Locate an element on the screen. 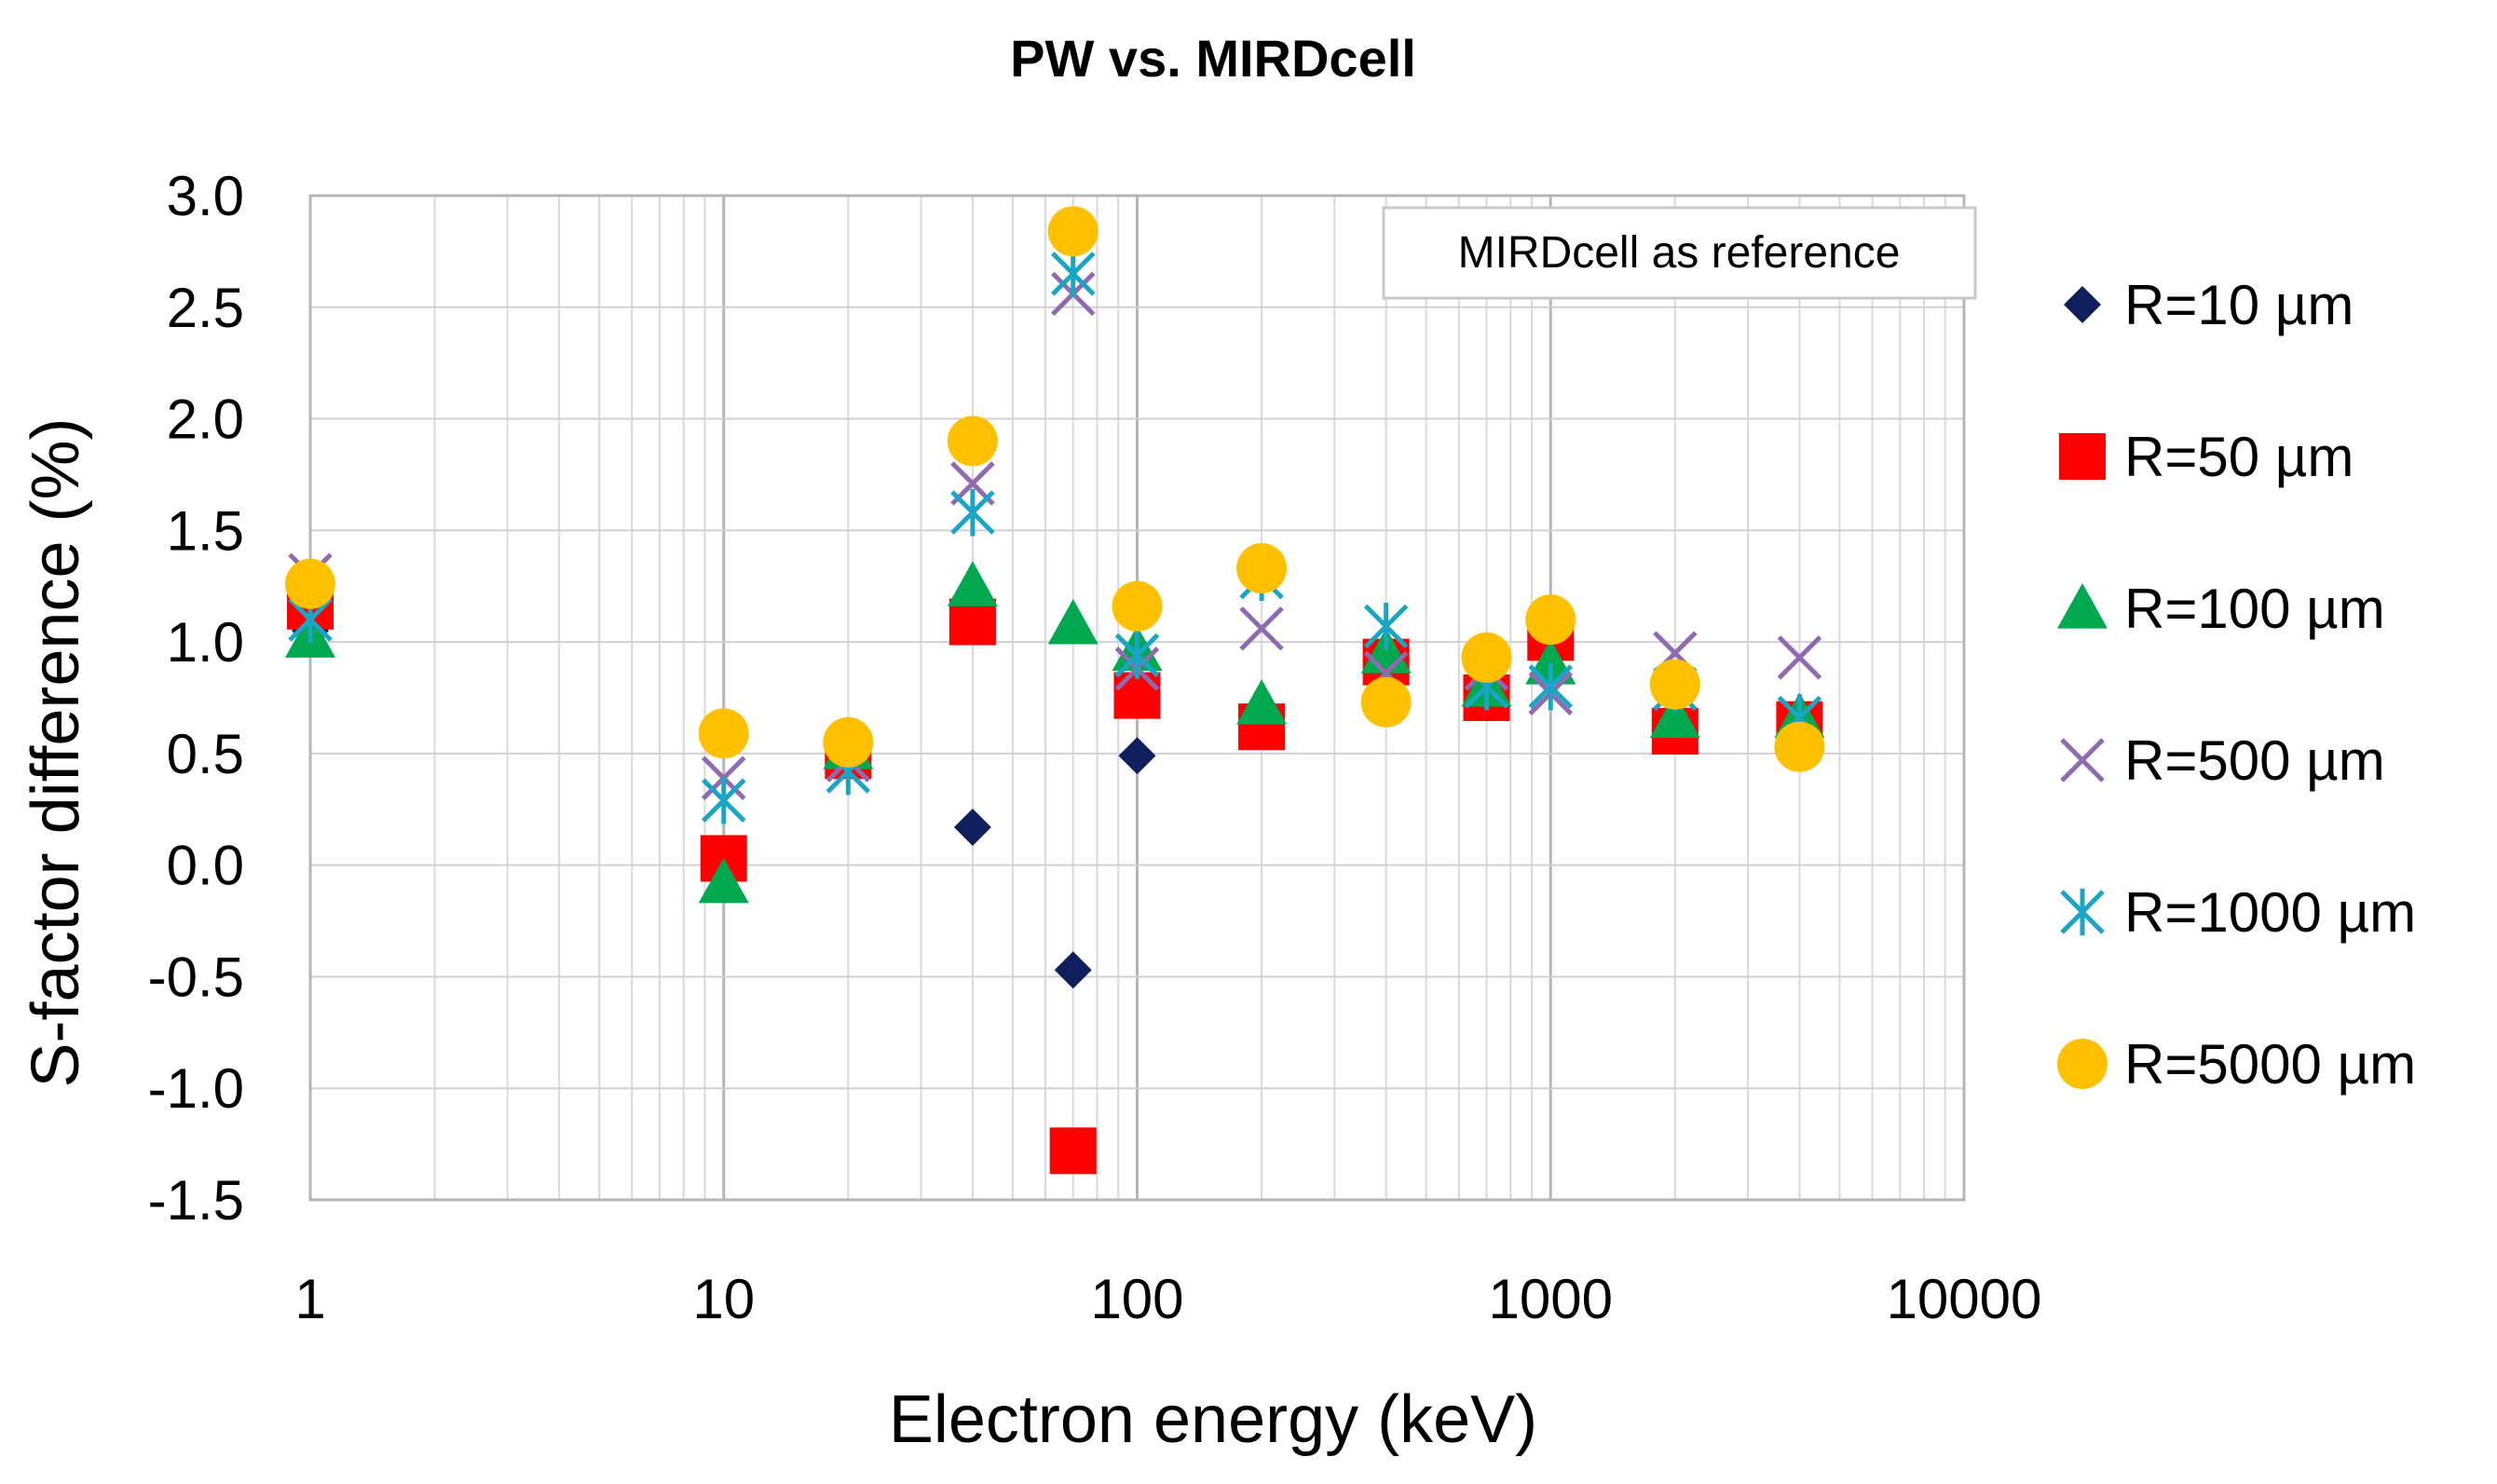  x-tick-label: 1 is located at coordinates (310, 1299).